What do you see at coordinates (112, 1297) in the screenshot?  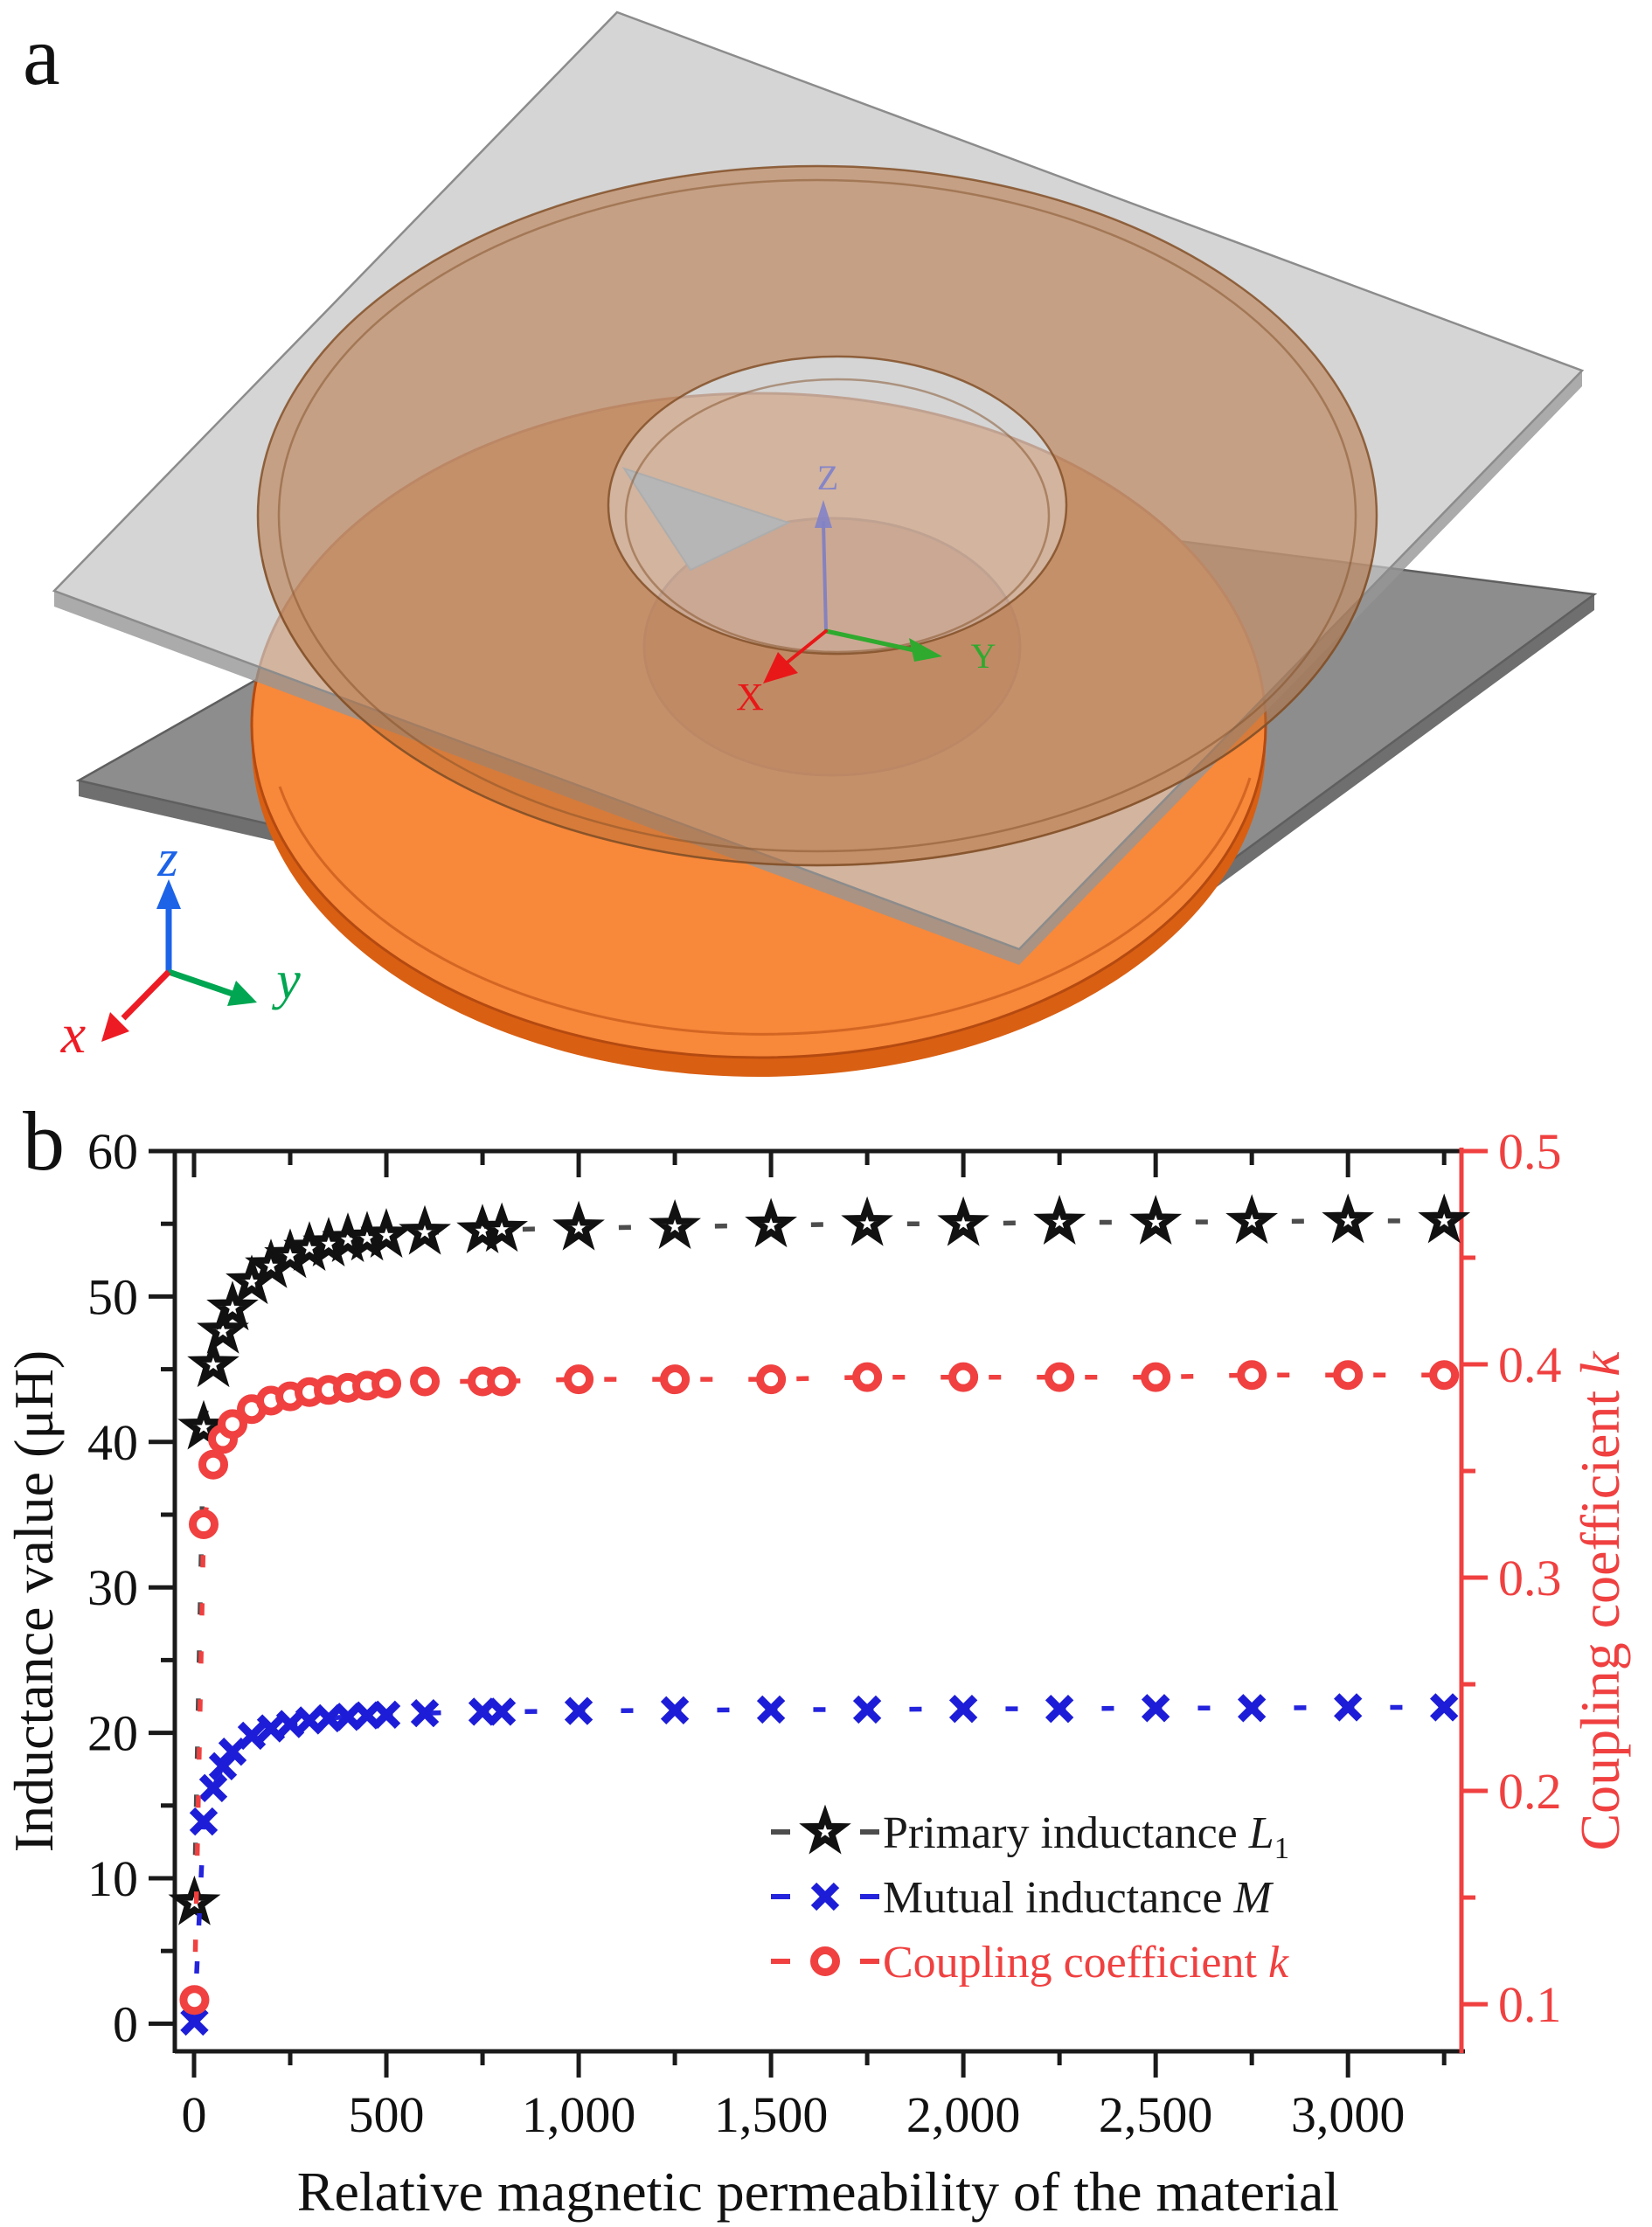 I see `y-left-tick-label: 50` at bounding box center [112, 1297].